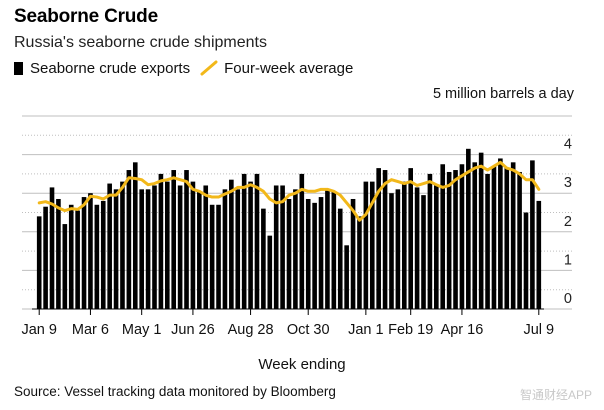 The height and width of the screenshot is (410, 604). What do you see at coordinates (568, 183) in the screenshot?
I see `y-tick-label: 3` at bounding box center [568, 183].